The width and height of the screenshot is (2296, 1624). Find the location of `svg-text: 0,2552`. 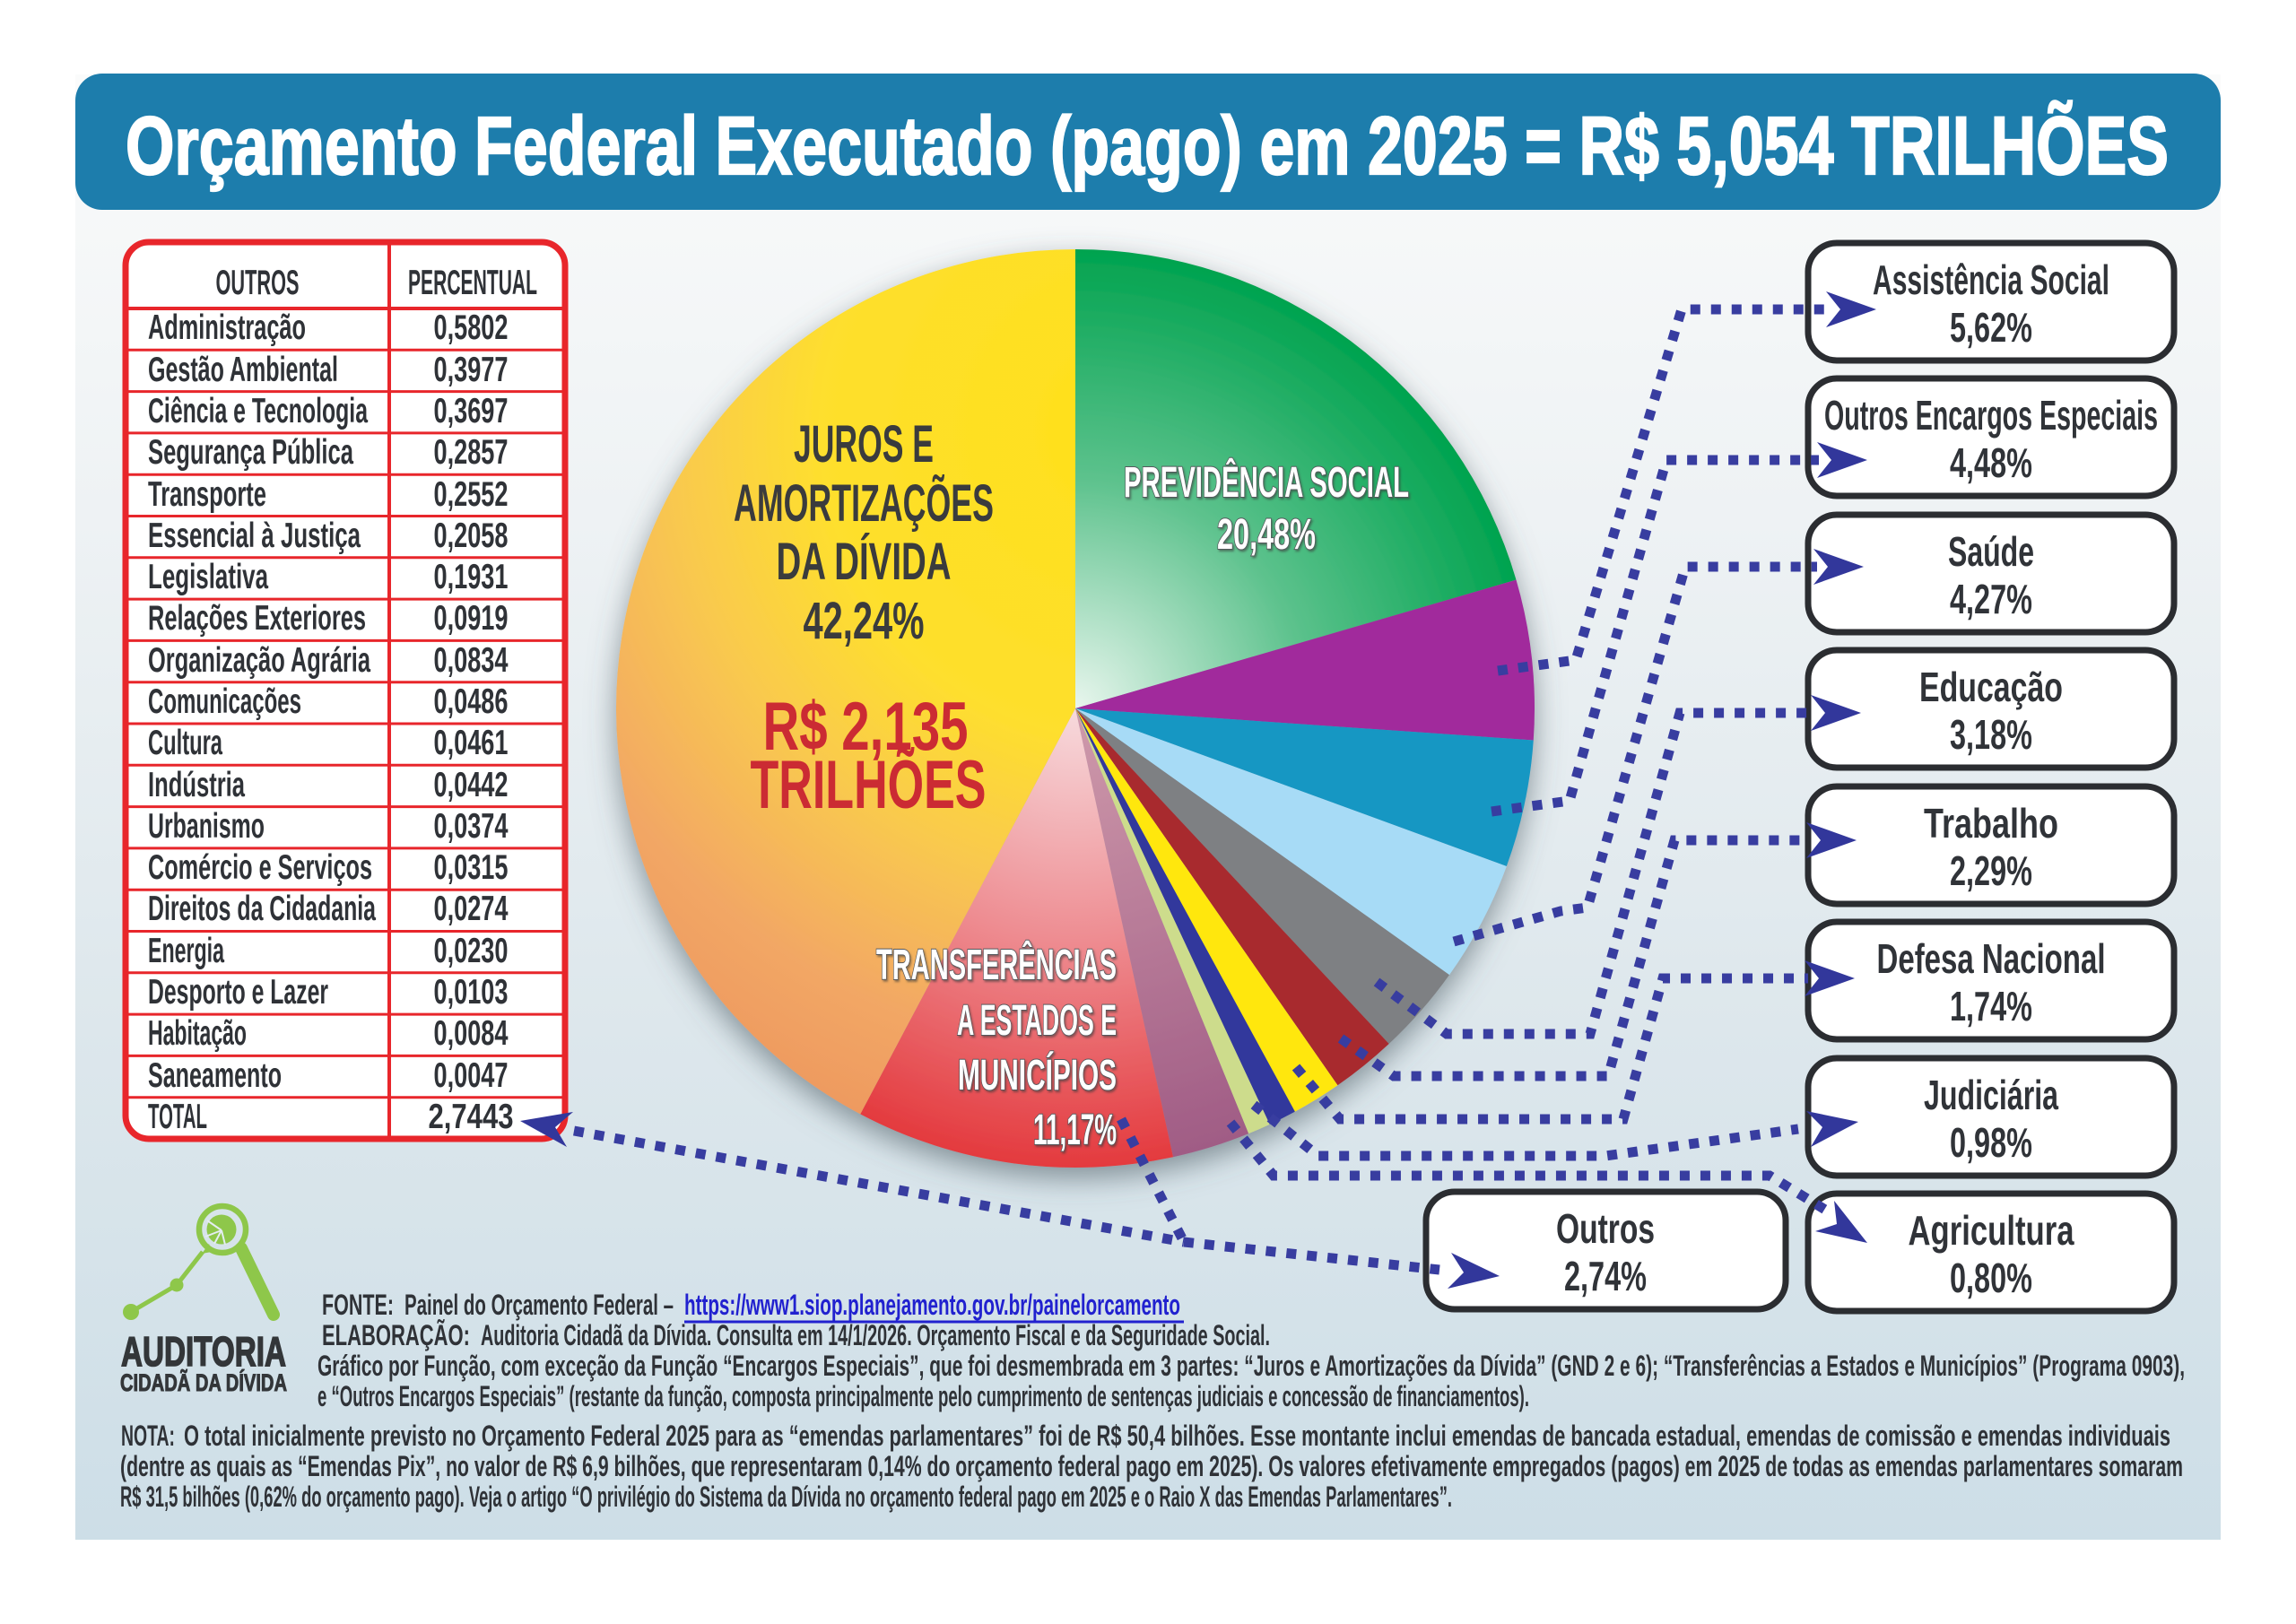

svg-text: 0,2552 is located at coordinates (471, 494).